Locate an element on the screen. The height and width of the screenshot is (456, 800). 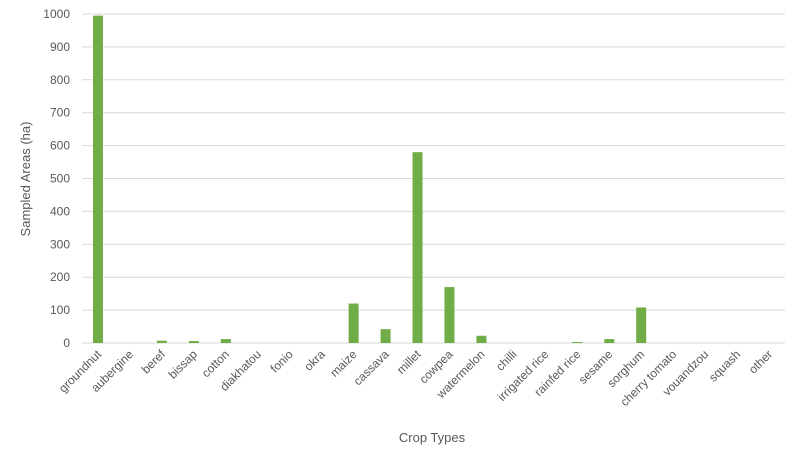
bar-millet is located at coordinates (417, 247).